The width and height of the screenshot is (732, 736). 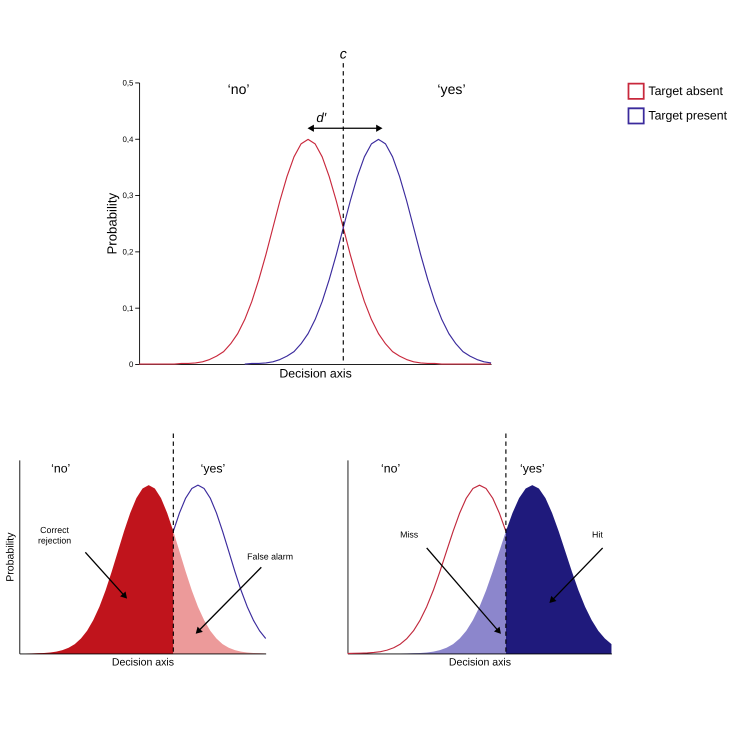 I want to click on y-tick-label: 0,4, so click(x=128, y=139).